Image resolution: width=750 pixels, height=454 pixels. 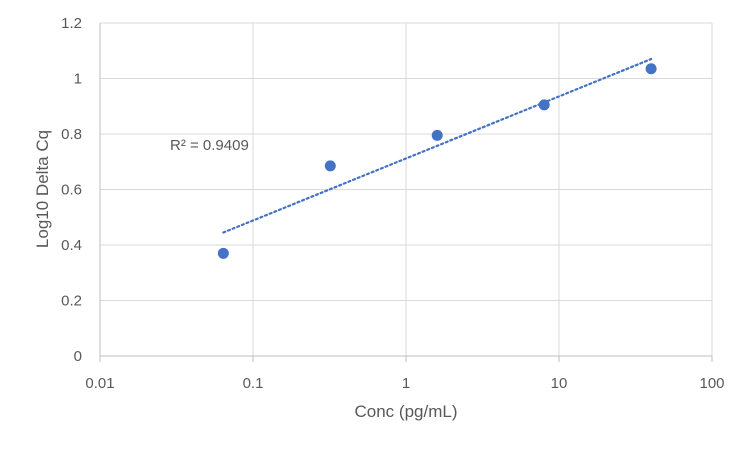 What do you see at coordinates (42, 189) in the screenshot?
I see `y-axis-title: Log10 Delta Cq` at bounding box center [42, 189].